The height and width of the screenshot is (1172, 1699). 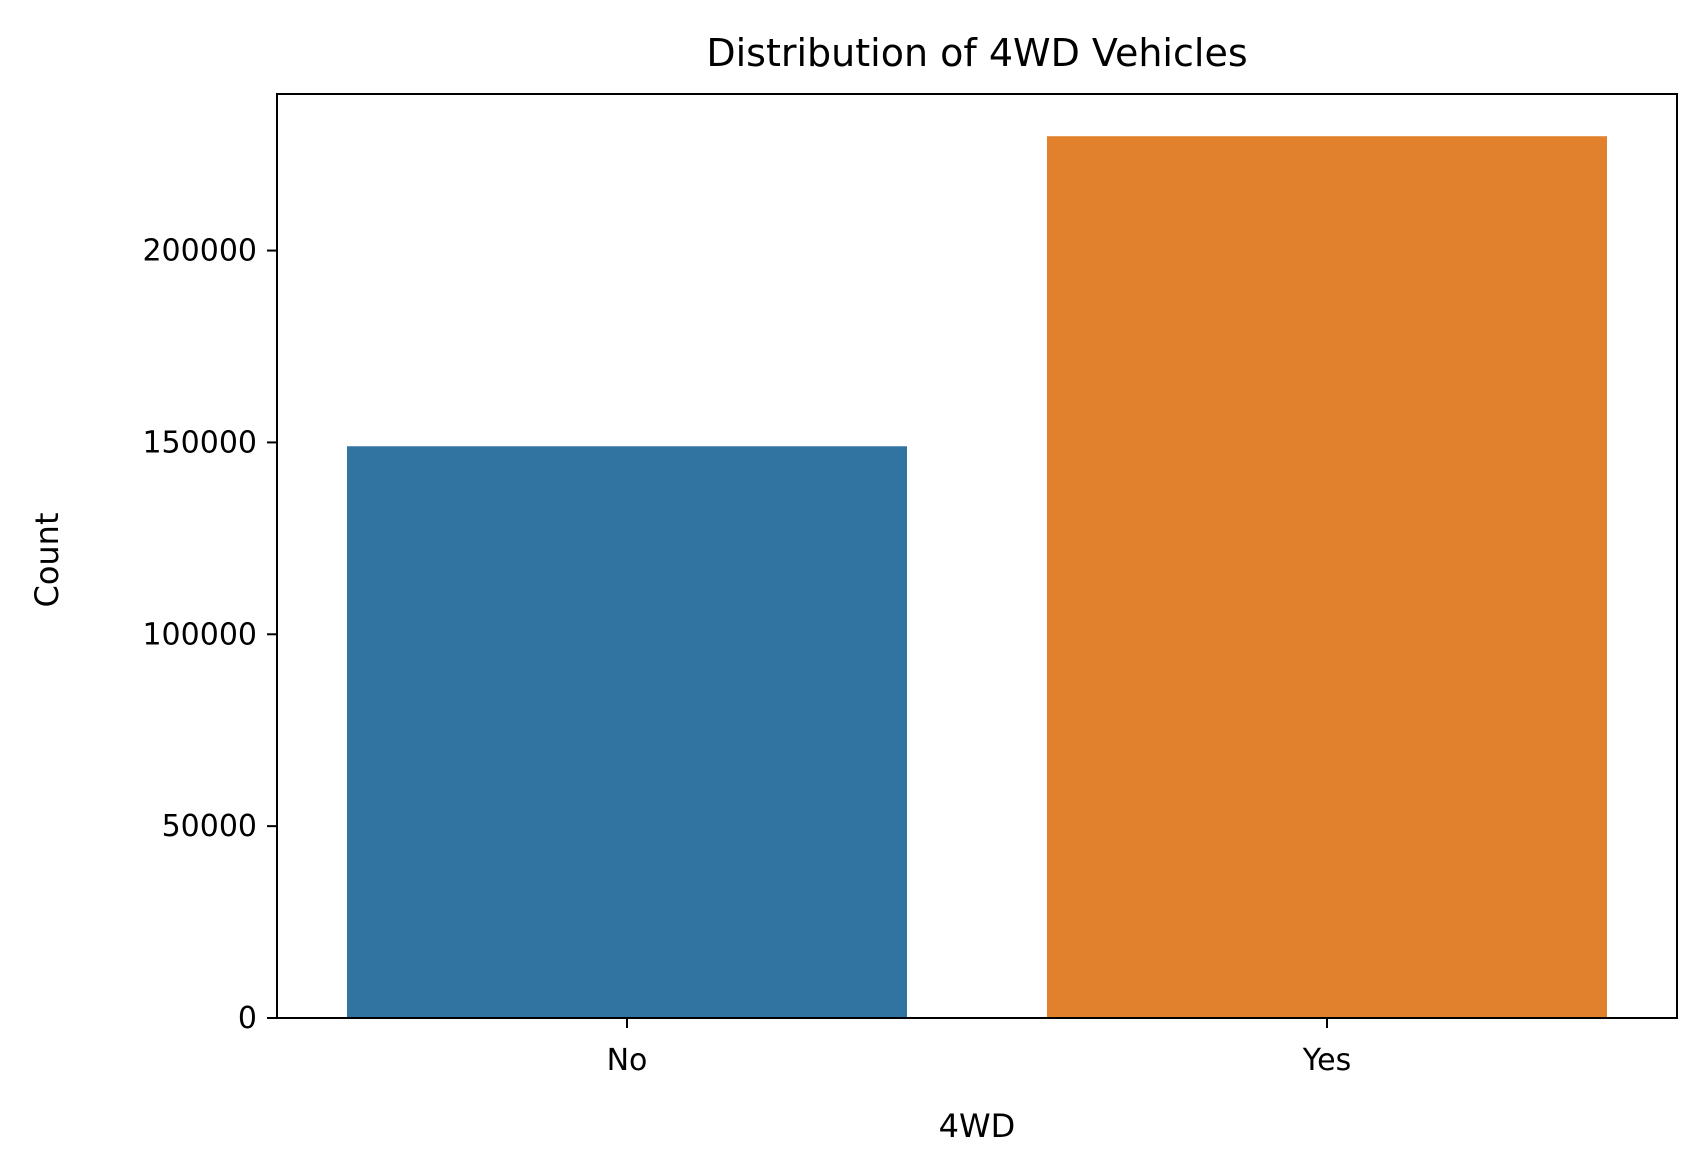 What do you see at coordinates (979, 1048) in the screenshot?
I see `x-axis-ticks: No Yes` at bounding box center [979, 1048].